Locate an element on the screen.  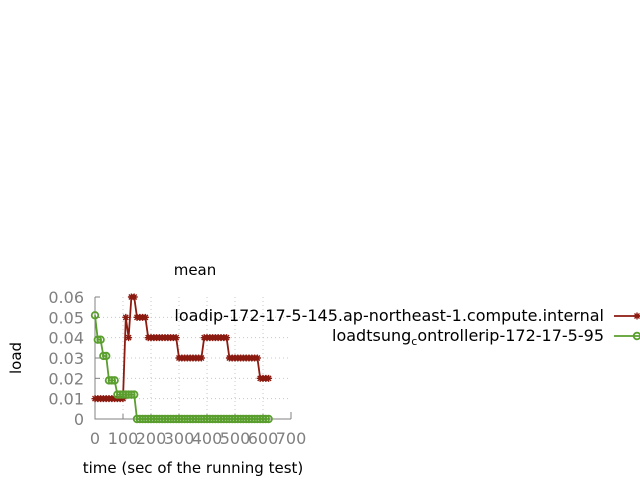
y-tick-label: 0.06 is located at coordinates (66, 297).